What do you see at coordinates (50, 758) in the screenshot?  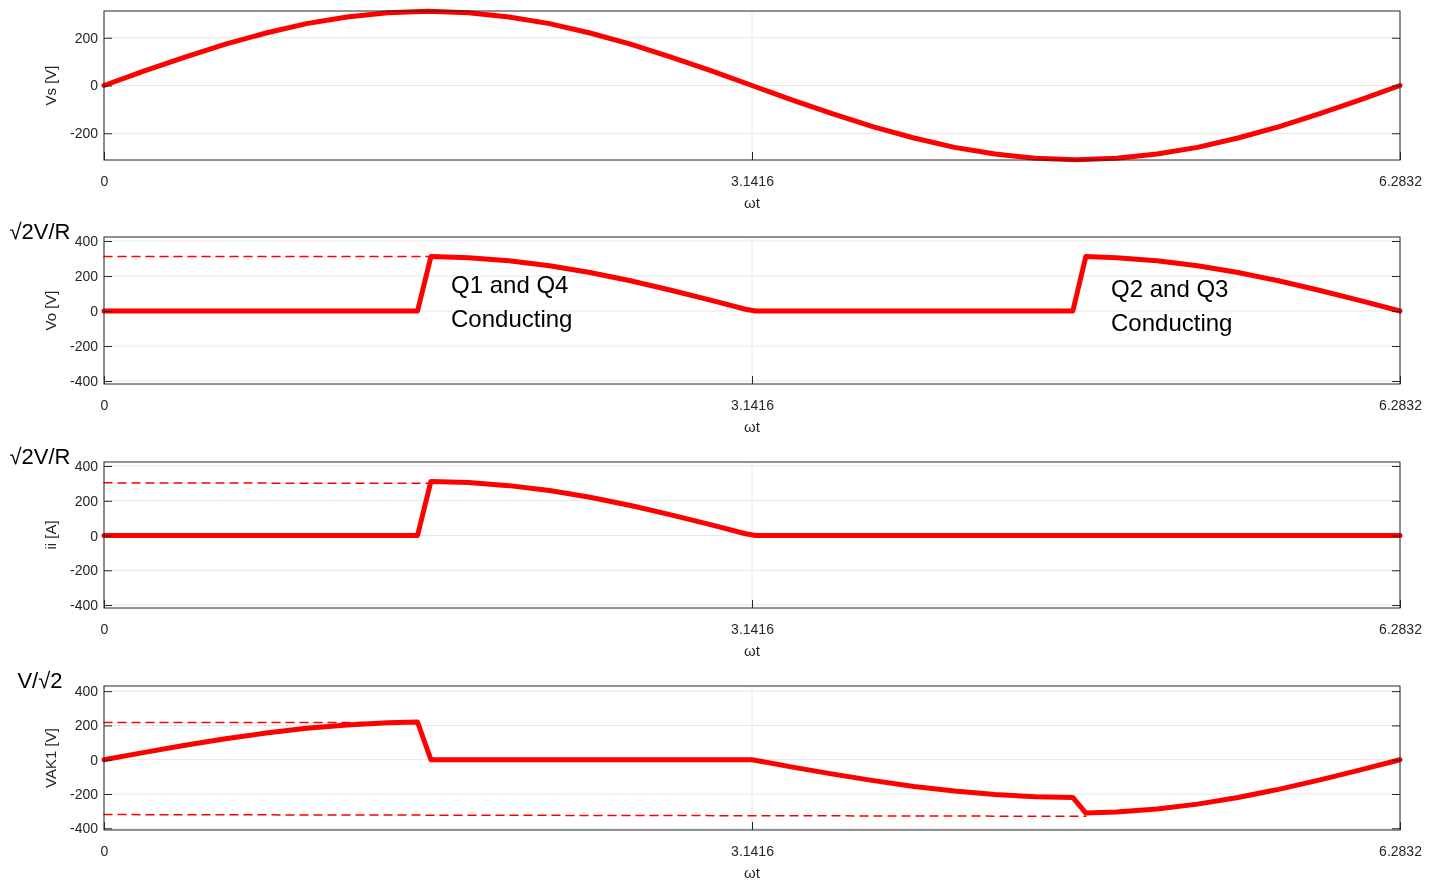 I see `y-axis-title: VAK1 [V]` at bounding box center [50, 758].